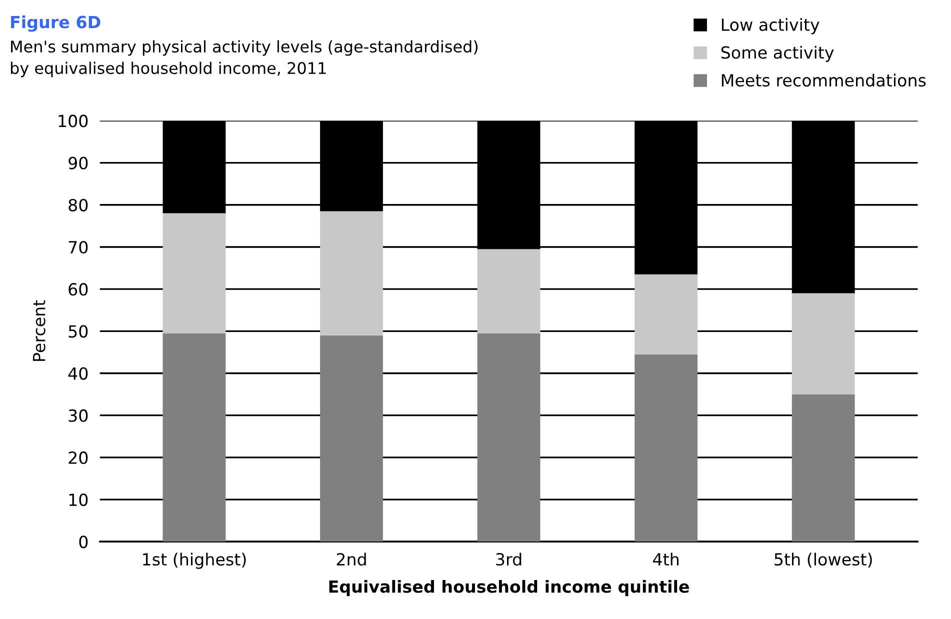  I want to click on y-tick-label: 80, so click(78, 205).